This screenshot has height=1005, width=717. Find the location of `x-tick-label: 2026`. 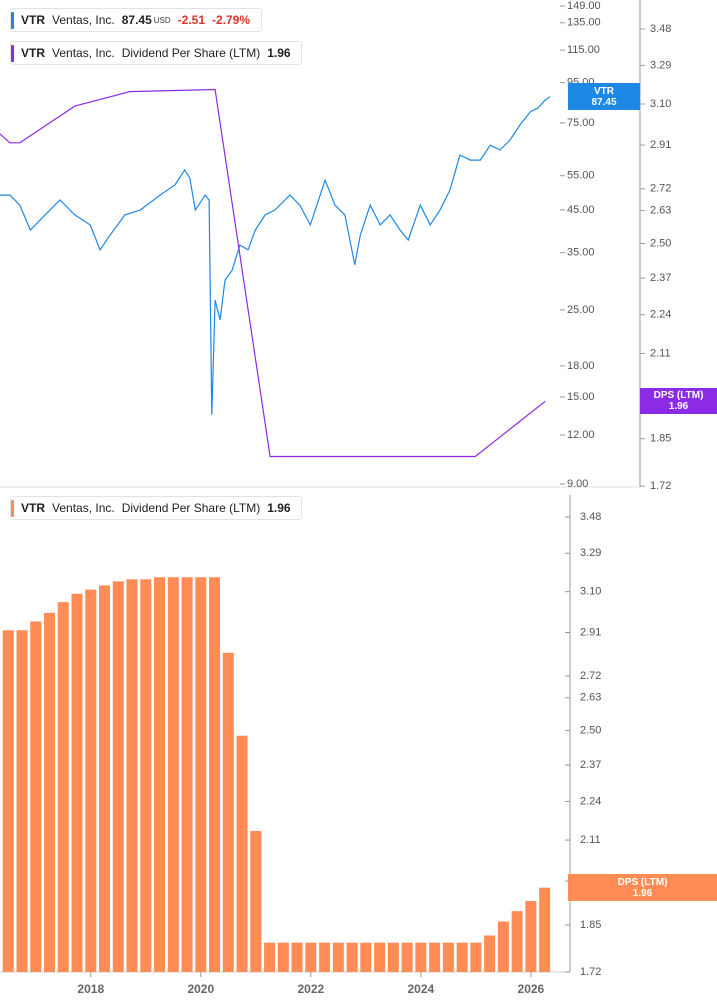

x-tick-label: 2026 is located at coordinates (531, 989).